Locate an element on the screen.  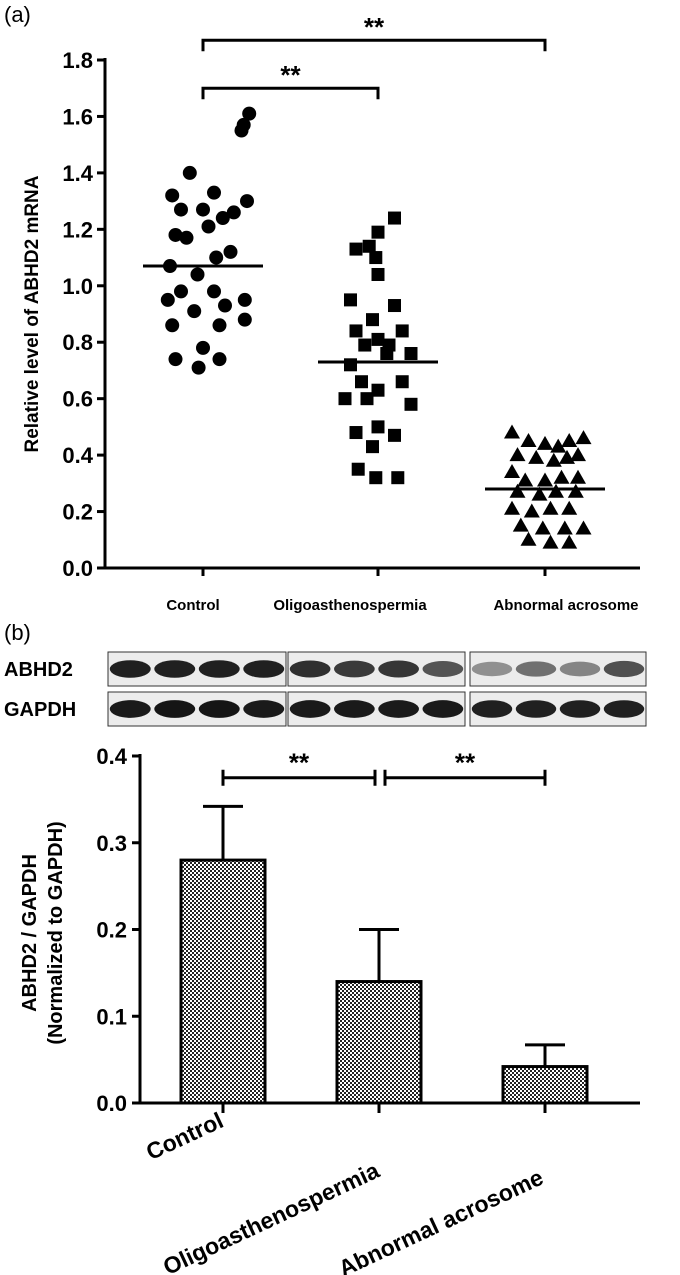
y-tick-label: 0.6 is located at coordinates (77, 399).